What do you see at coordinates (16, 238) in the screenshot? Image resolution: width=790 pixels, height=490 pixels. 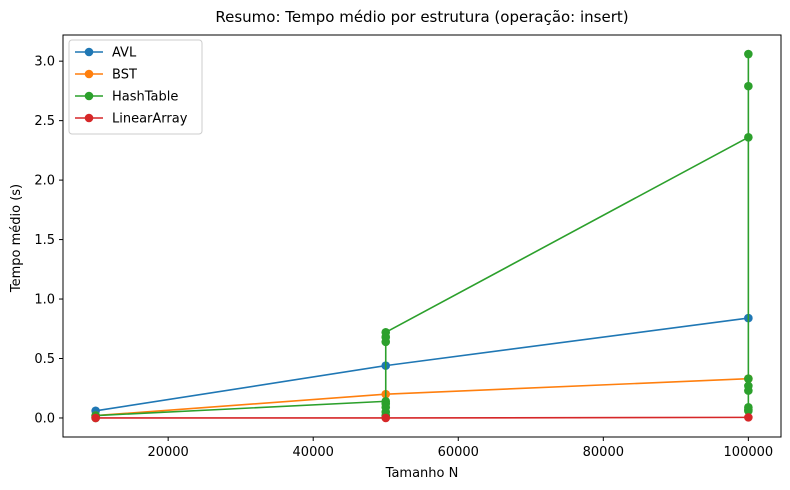 I see `y-axis-label: Tempo médio (s)` at bounding box center [16, 238].